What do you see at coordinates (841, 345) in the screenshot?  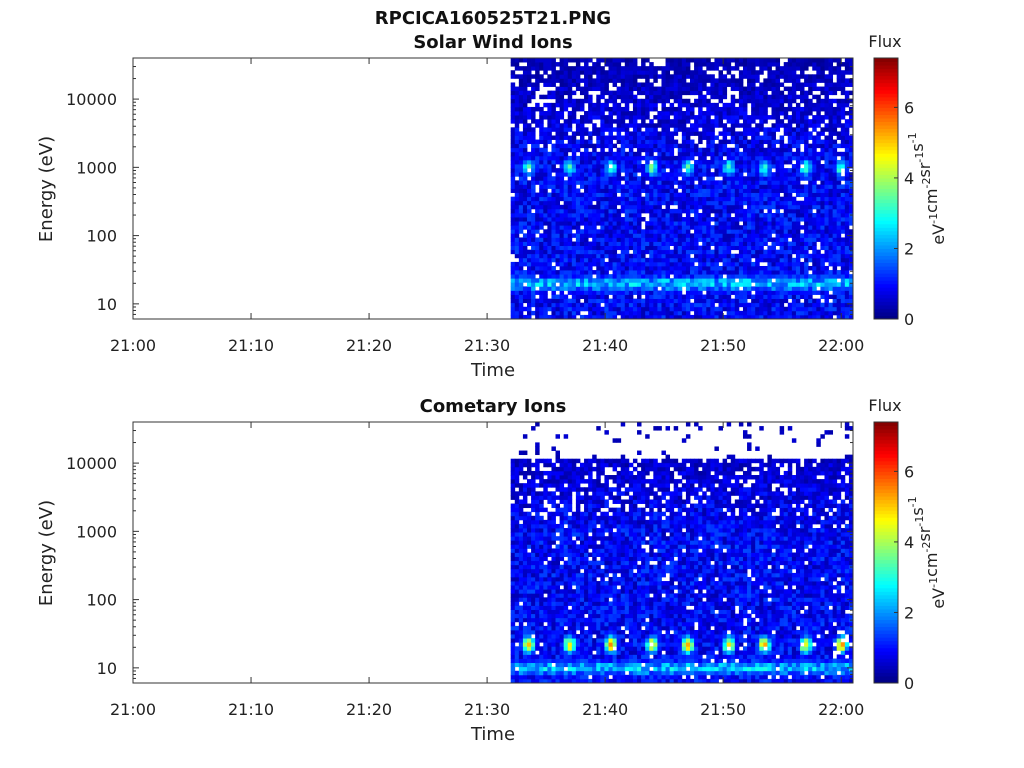 I see `x-tick-label: 22:00` at bounding box center [841, 345].